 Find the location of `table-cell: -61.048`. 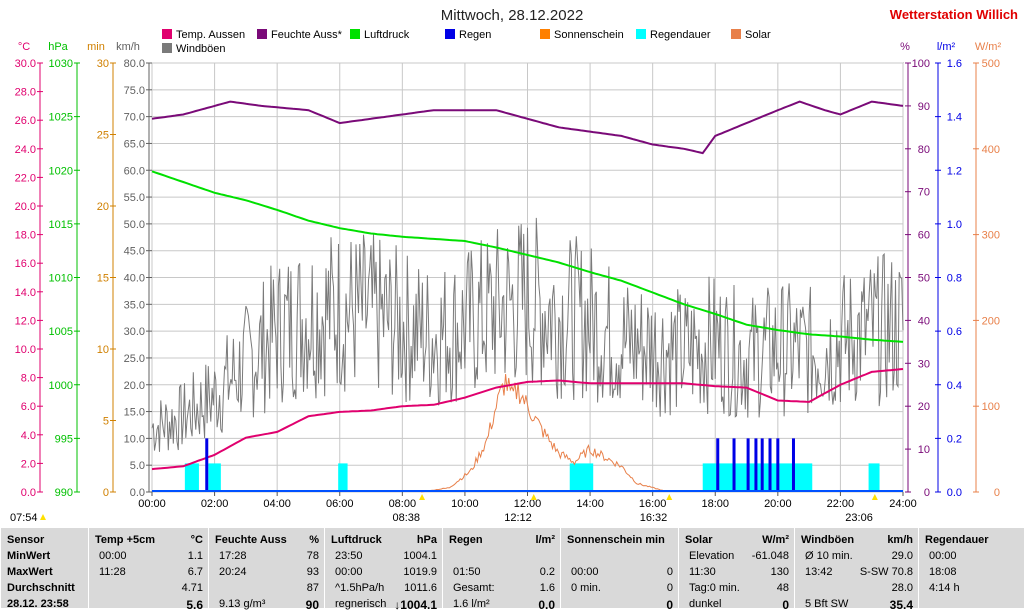

table-cell: -61.048 is located at coordinates (770, 556).